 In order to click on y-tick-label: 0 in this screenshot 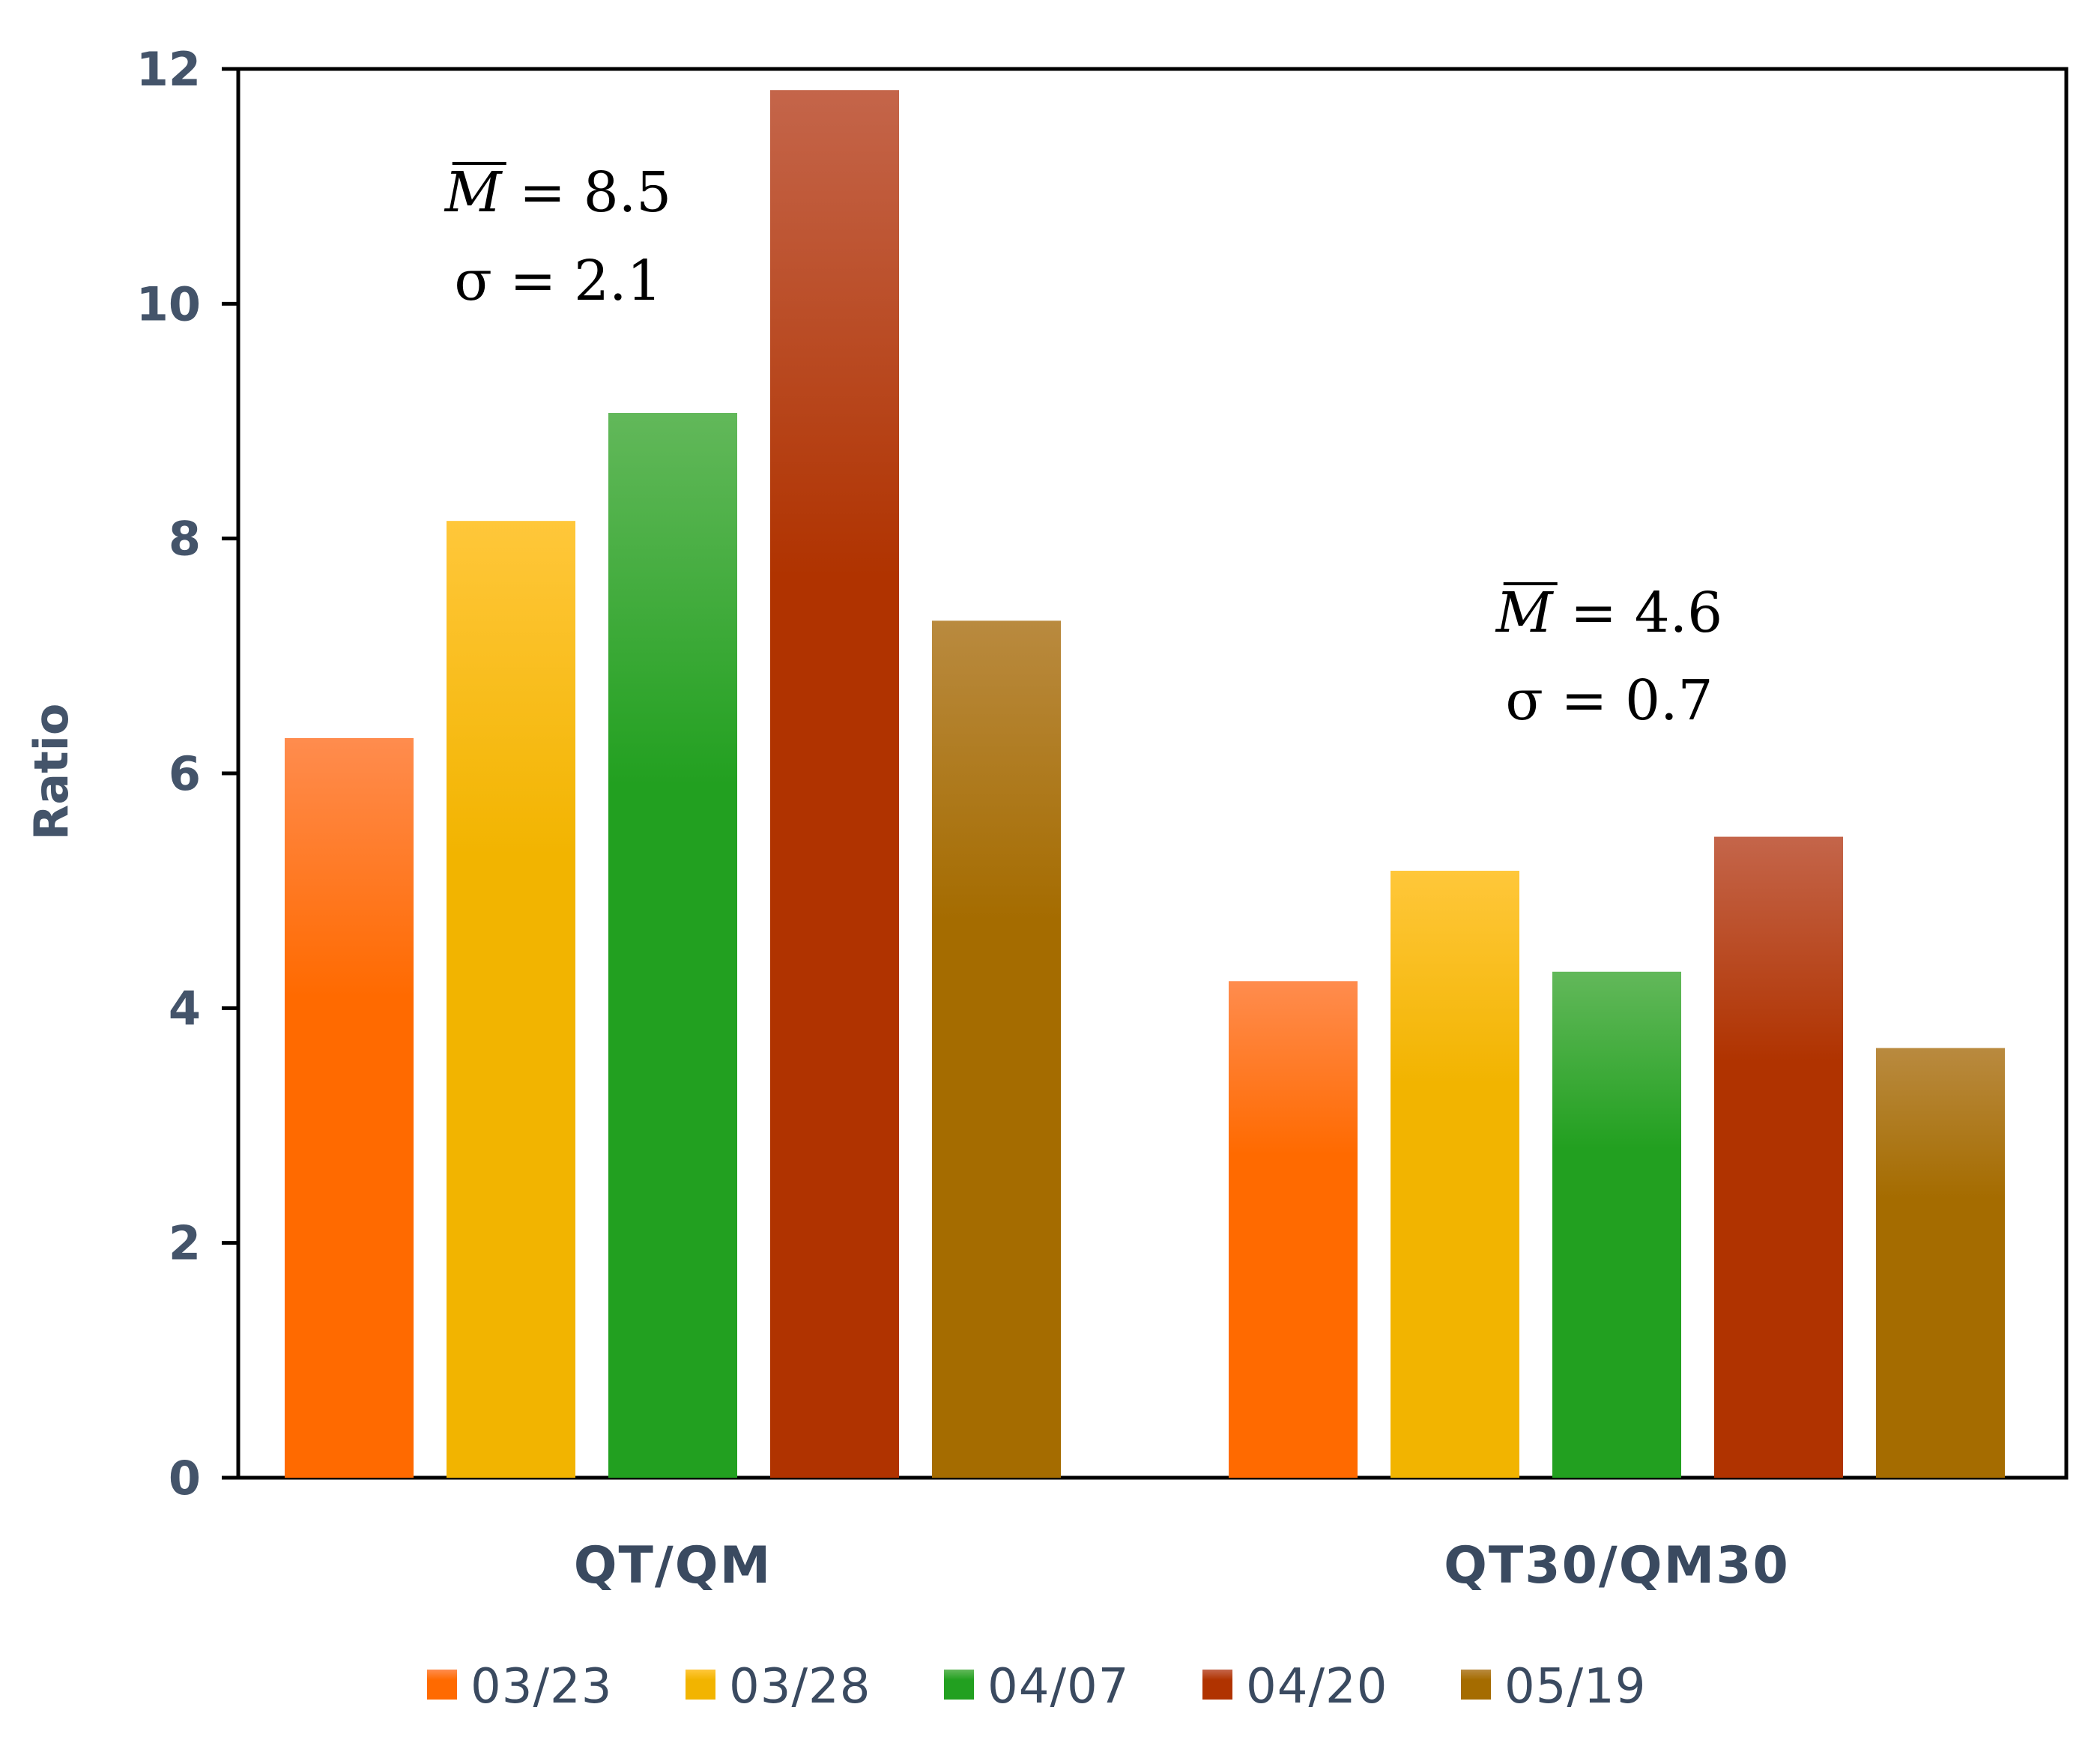, I will do `click(185, 1478)`.